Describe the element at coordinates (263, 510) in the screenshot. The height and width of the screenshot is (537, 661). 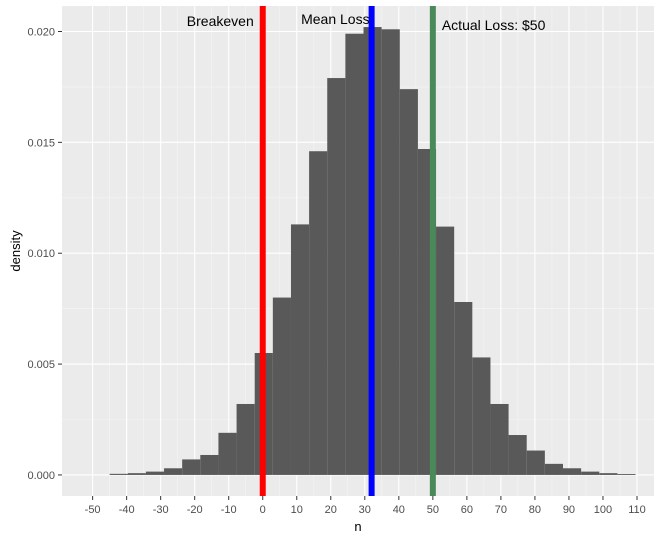
I see `x-tick-label: 0` at that location.